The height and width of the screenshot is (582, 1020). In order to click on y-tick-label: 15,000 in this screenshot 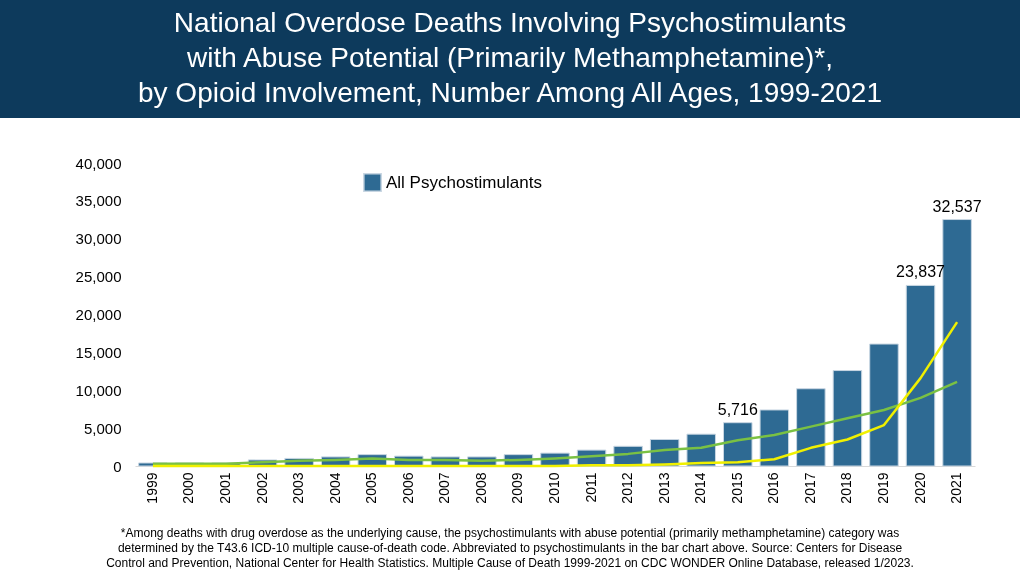, I will do `click(98, 352)`.